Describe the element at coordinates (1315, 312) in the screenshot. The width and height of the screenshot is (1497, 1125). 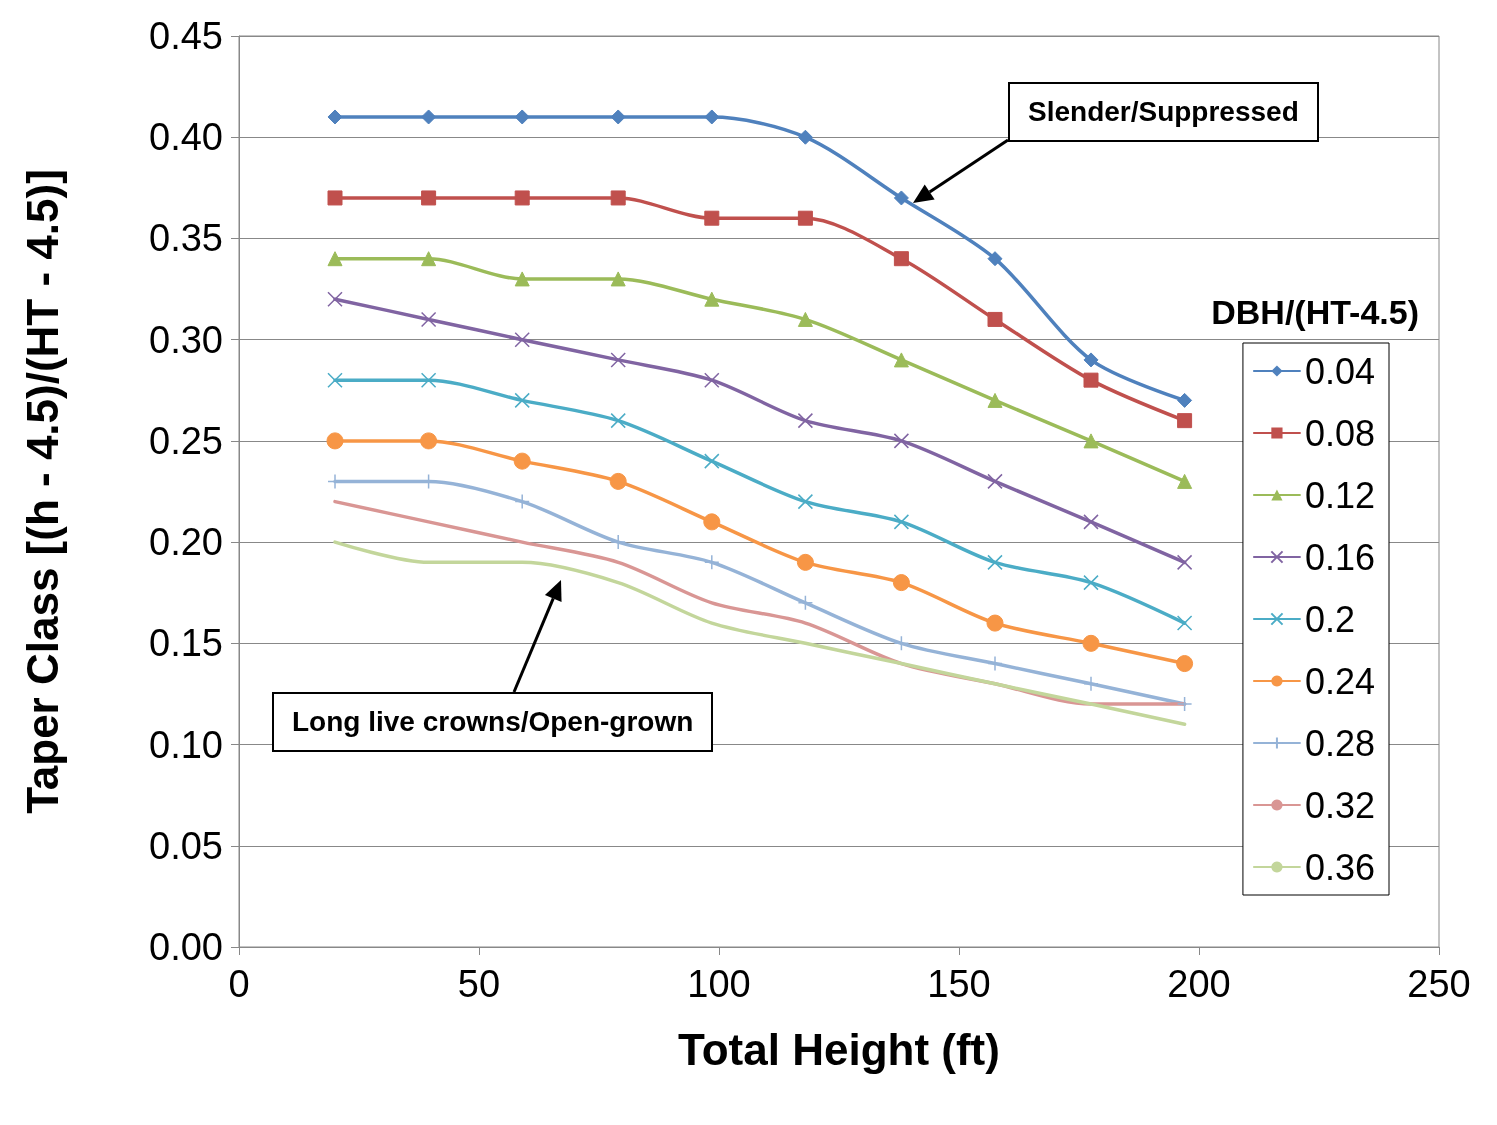
I see `legend-title: DBH/(HT-4.5)` at that location.